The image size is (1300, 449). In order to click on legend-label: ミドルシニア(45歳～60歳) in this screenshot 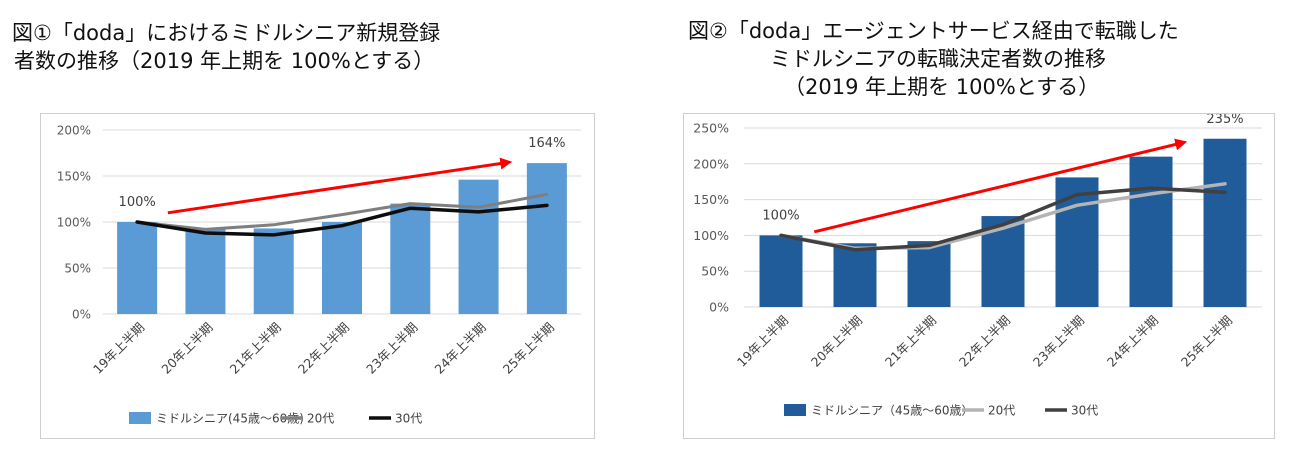, I will do `click(230, 419)`.